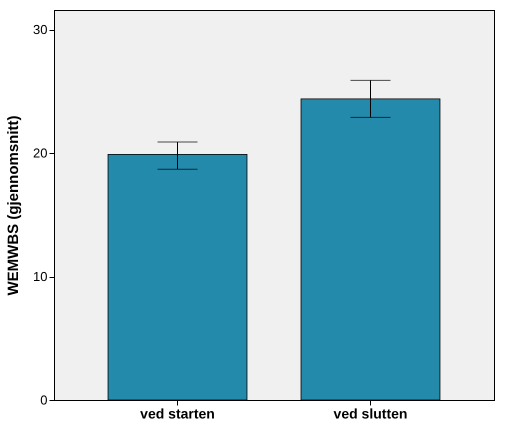 The image size is (506, 430). I want to click on y-tick-label: 10, so click(40, 276).